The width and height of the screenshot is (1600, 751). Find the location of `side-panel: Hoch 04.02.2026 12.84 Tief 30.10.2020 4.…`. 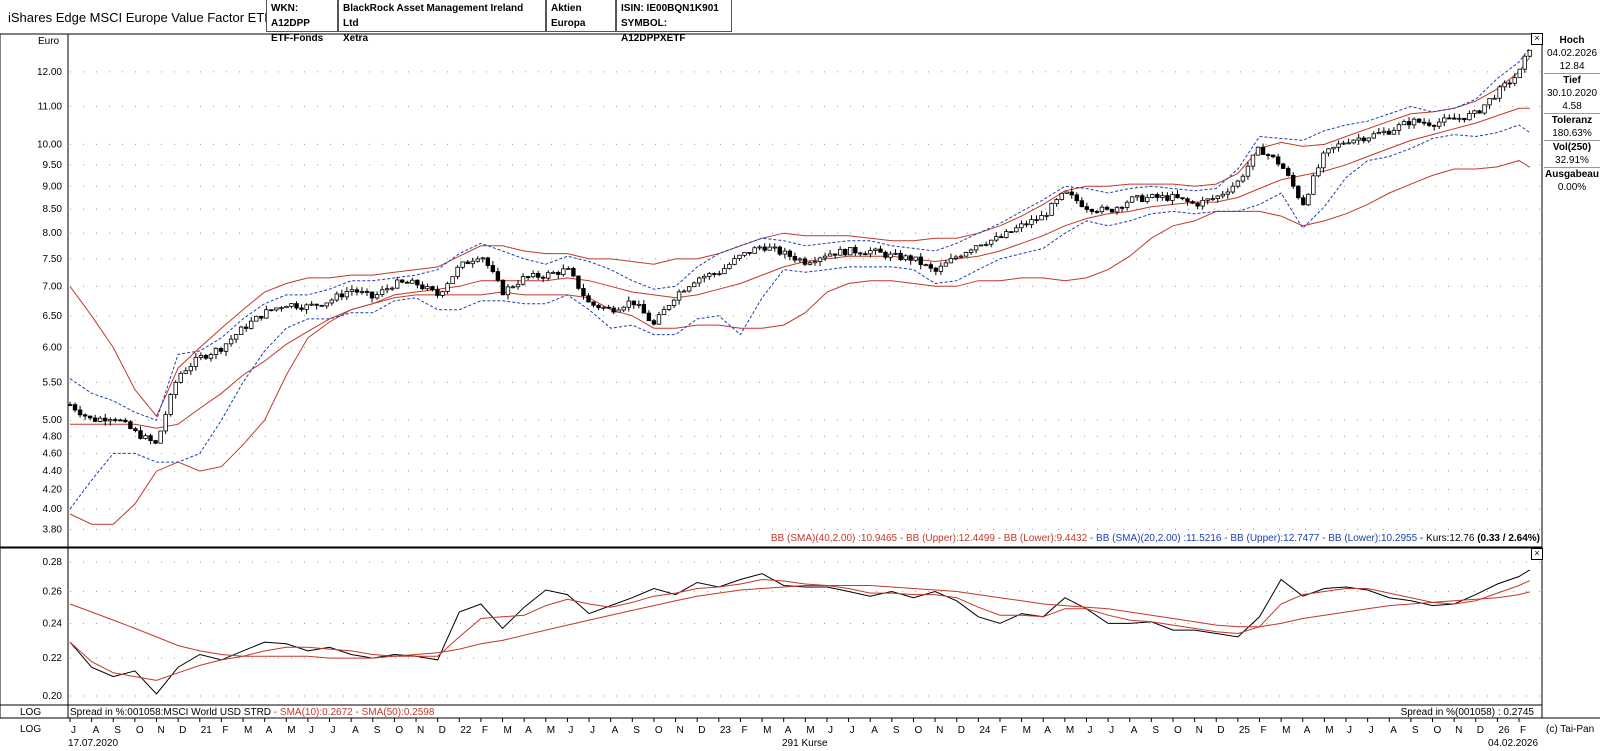

side-panel: Hoch 04.02.2026 12.84 Tief 30.10.2020 4.… is located at coordinates (1572, 114).